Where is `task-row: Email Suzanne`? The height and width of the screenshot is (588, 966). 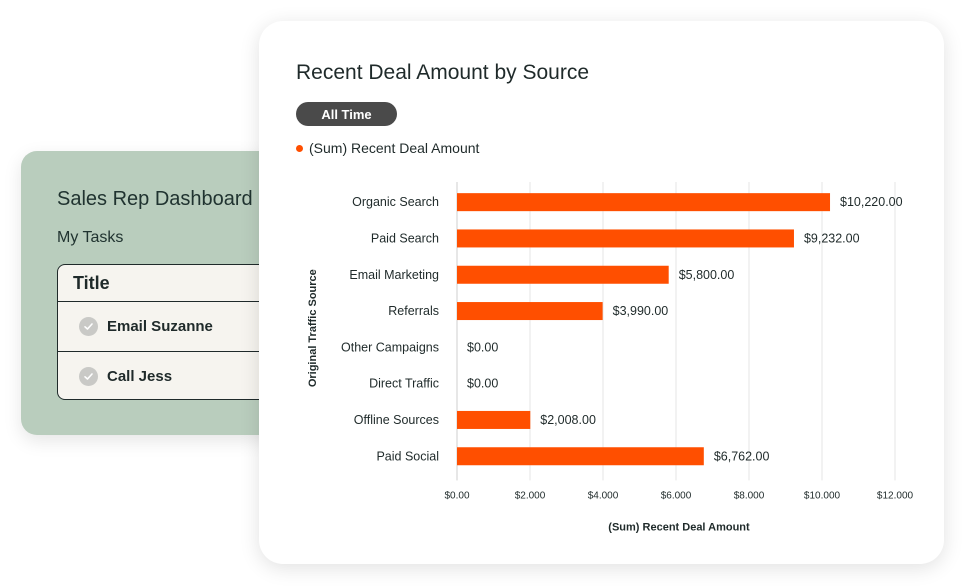 task-row: Email Suzanne is located at coordinates (177, 326).